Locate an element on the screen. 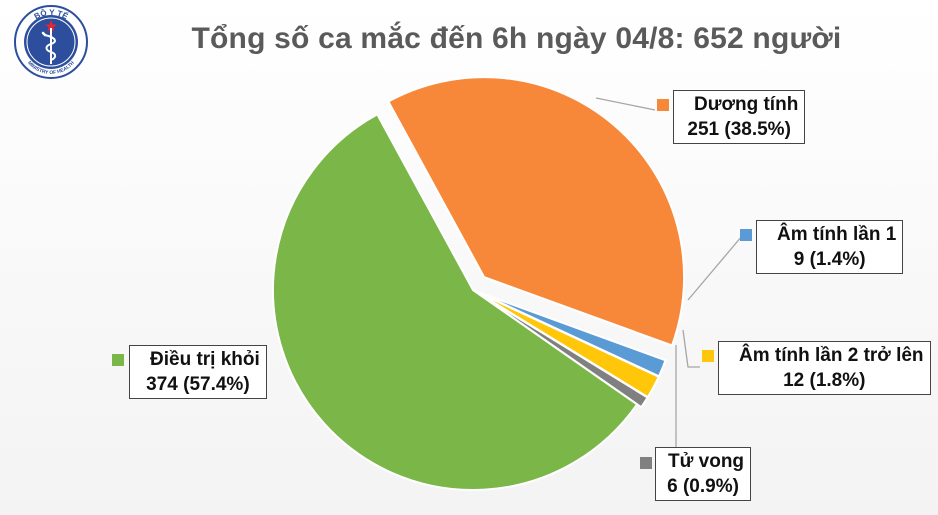  label-am-tinh-lan-1: Âm tính lần 1 9 (1.4%) is located at coordinates (830, 247).